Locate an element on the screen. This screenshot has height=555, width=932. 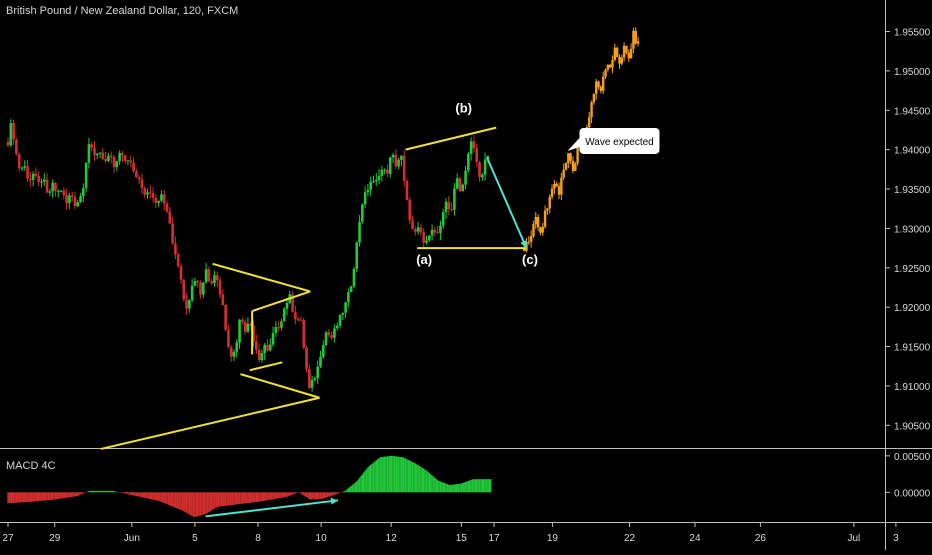
price-tick-label: 1.91000 is located at coordinates (912, 387).